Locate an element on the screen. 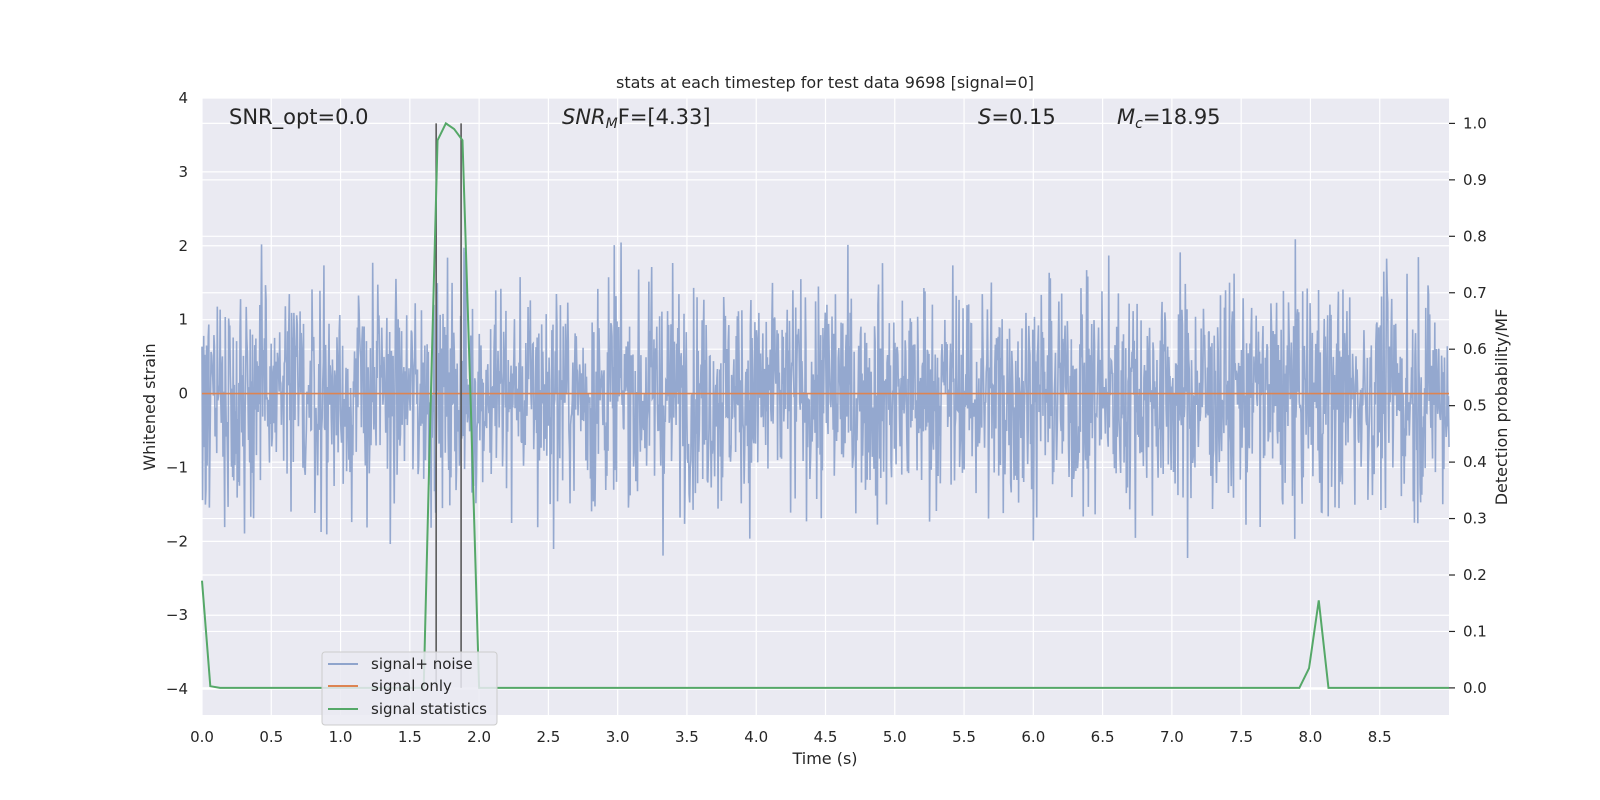 The width and height of the screenshot is (1600, 800). y2-tick-label: 1.0 is located at coordinates (1475, 123).